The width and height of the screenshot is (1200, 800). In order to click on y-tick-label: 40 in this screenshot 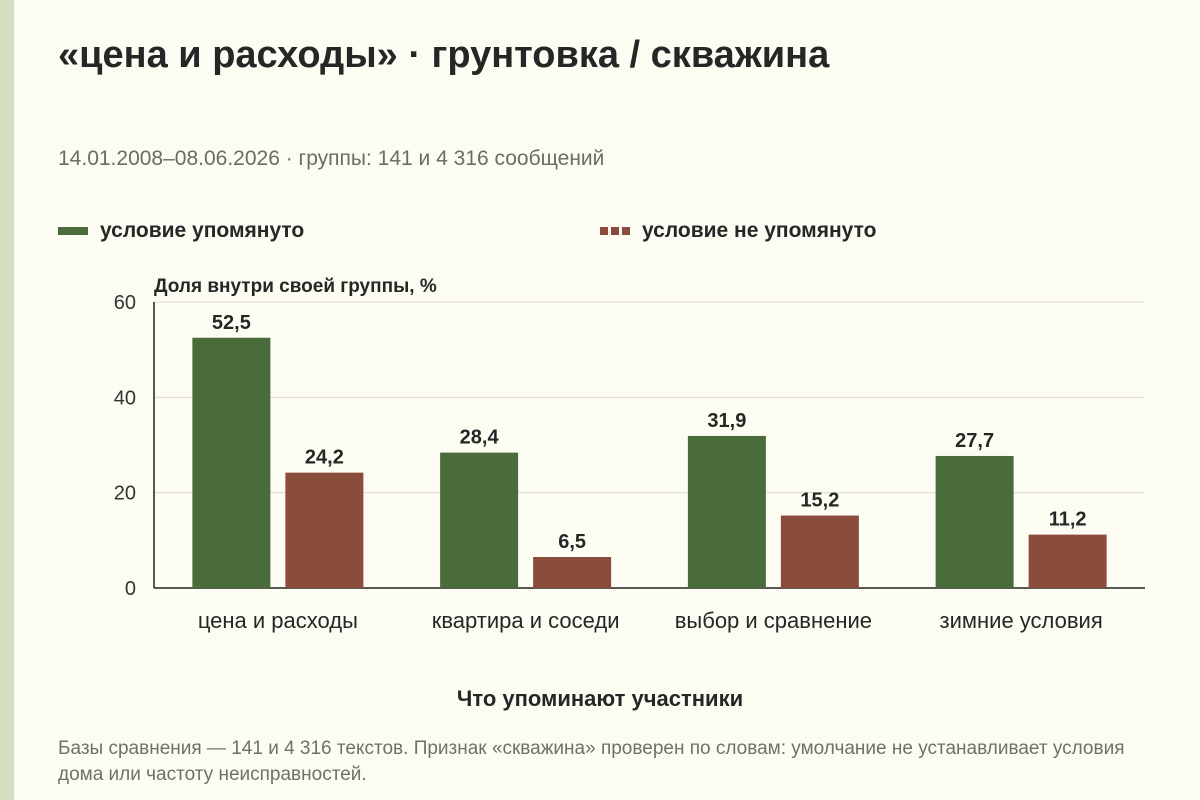, I will do `click(125, 398)`.